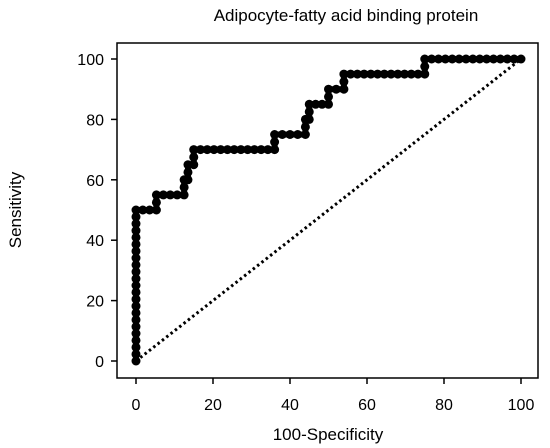 The width and height of the screenshot is (550, 448). What do you see at coordinates (213, 405) in the screenshot?
I see `x-tick-label: 20` at bounding box center [213, 405].